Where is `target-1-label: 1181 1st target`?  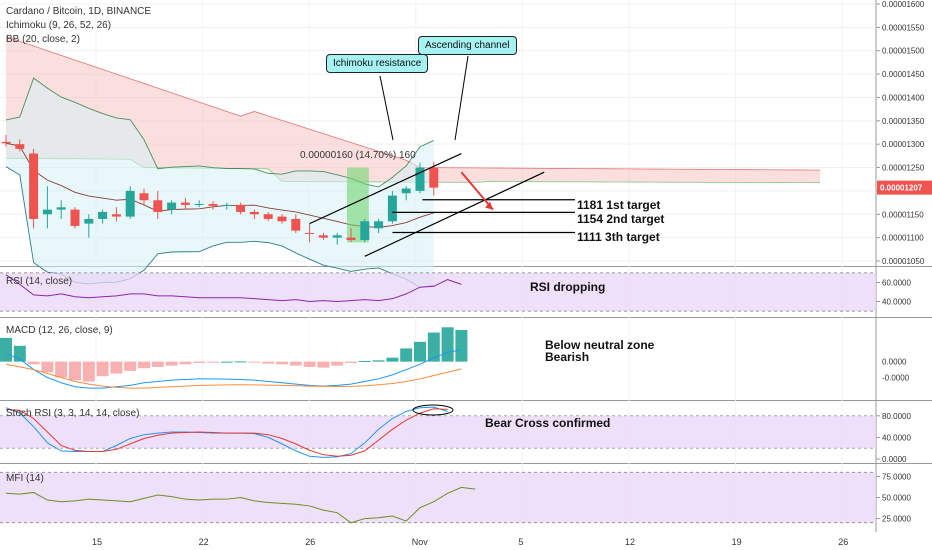 target-1-label: 1181 1st target is located at coordinates (619, 205).